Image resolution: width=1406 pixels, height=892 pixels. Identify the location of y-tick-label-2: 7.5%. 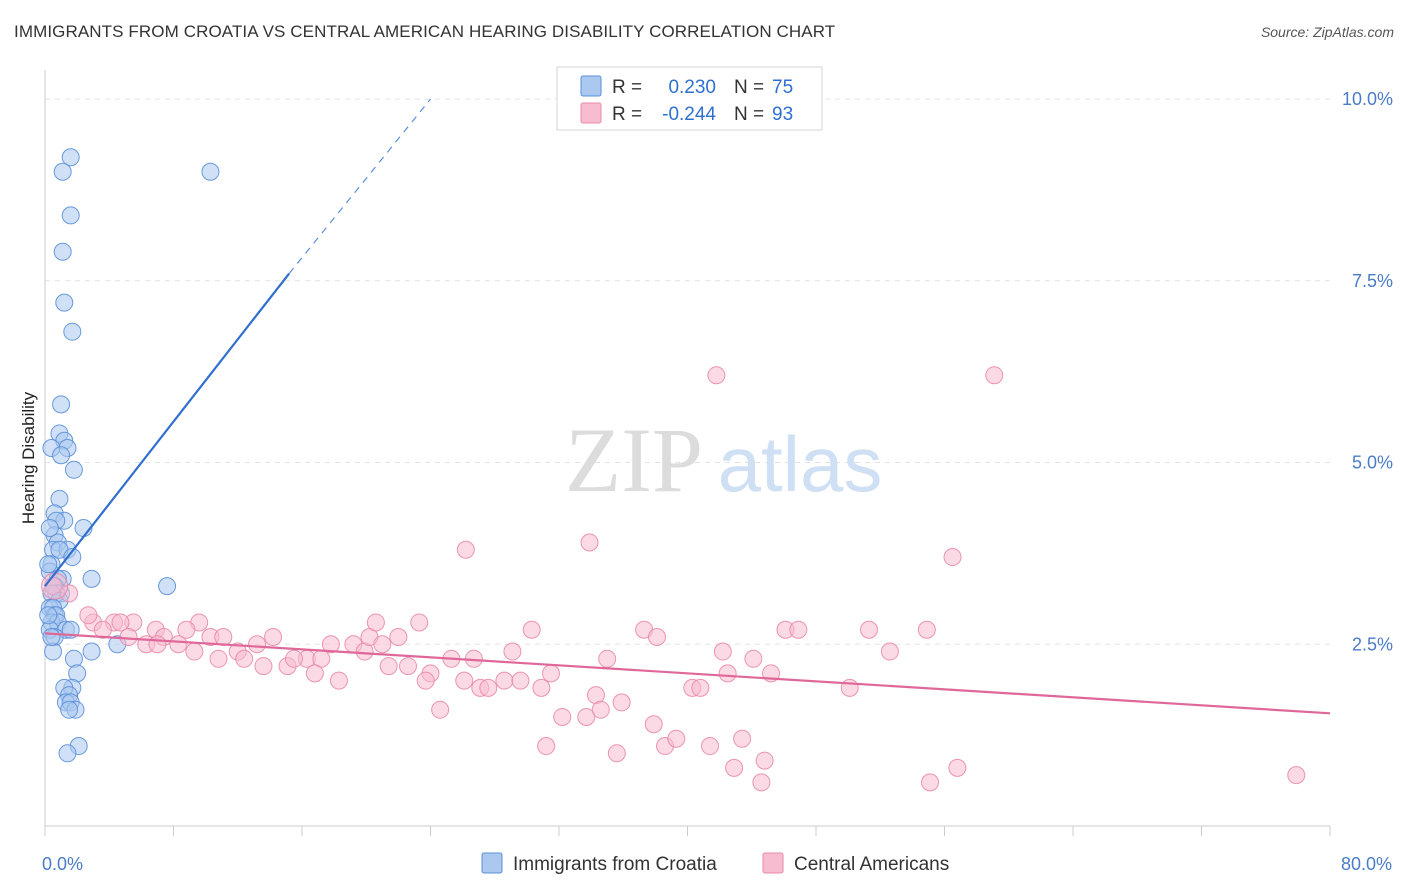
(1372, 281).